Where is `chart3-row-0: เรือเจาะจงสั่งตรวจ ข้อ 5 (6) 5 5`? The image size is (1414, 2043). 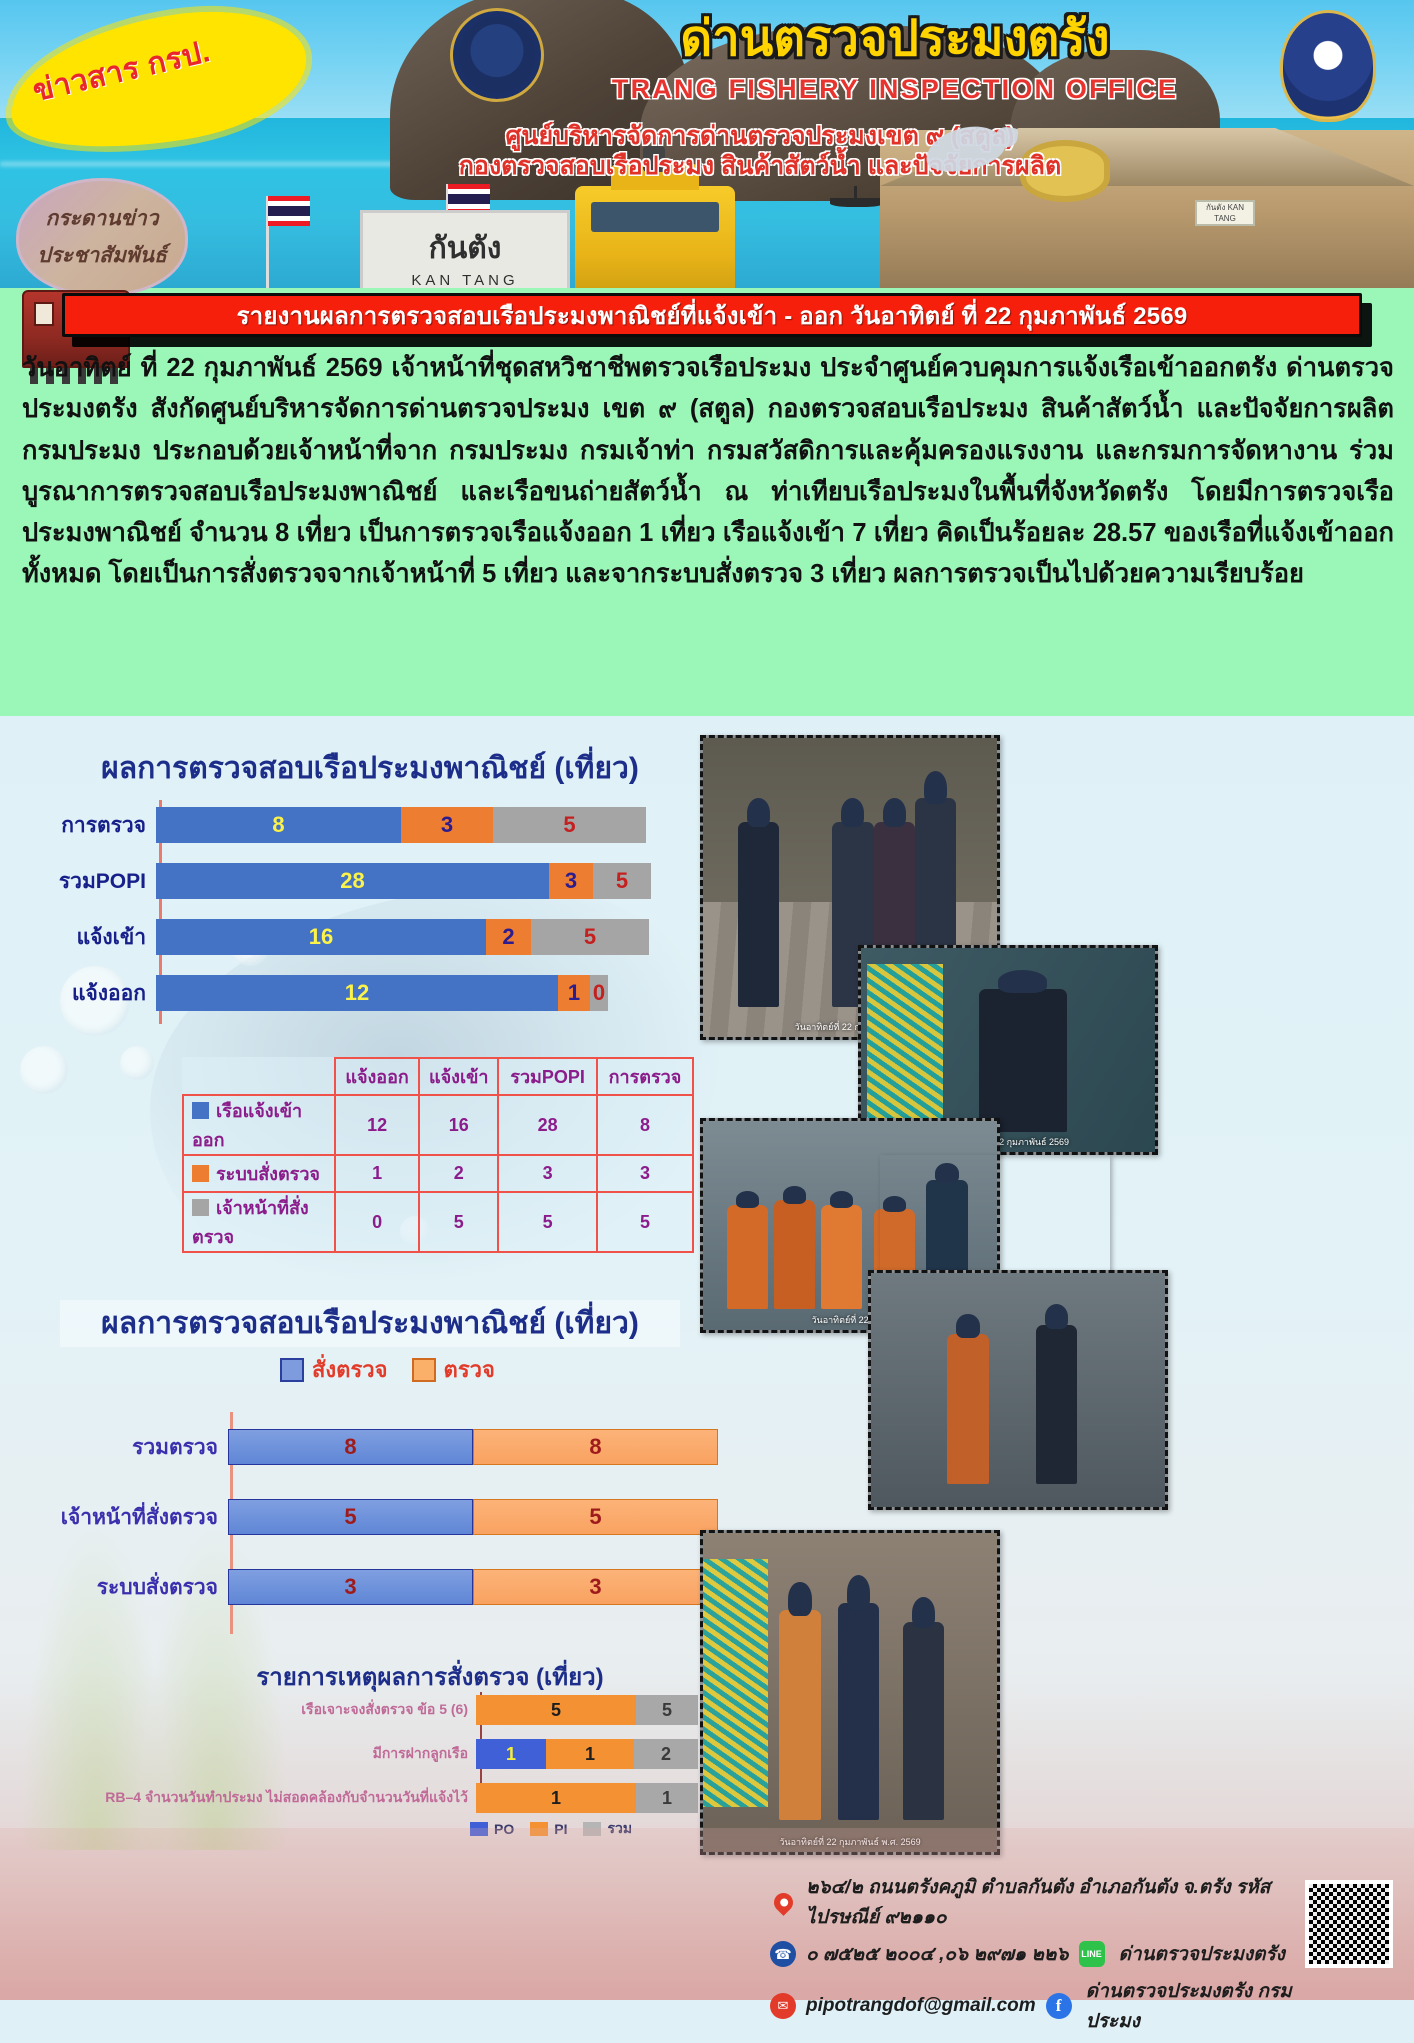 chart3-row-0: เรือเจาะจงสั่งตรวจ ข้อ 5 (6) 5 5 is located at coordinates (360, 1710).